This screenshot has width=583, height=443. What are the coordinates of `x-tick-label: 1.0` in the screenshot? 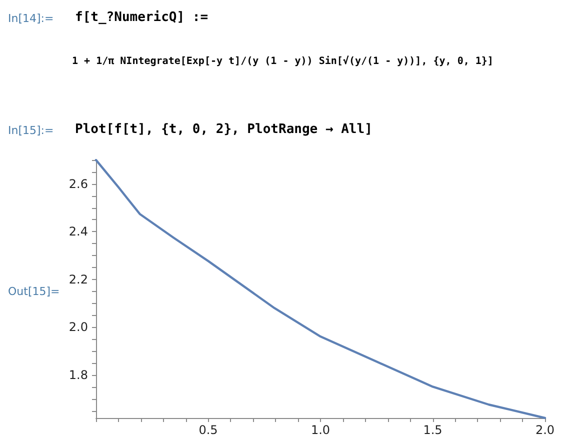 It's located at (320, 430).